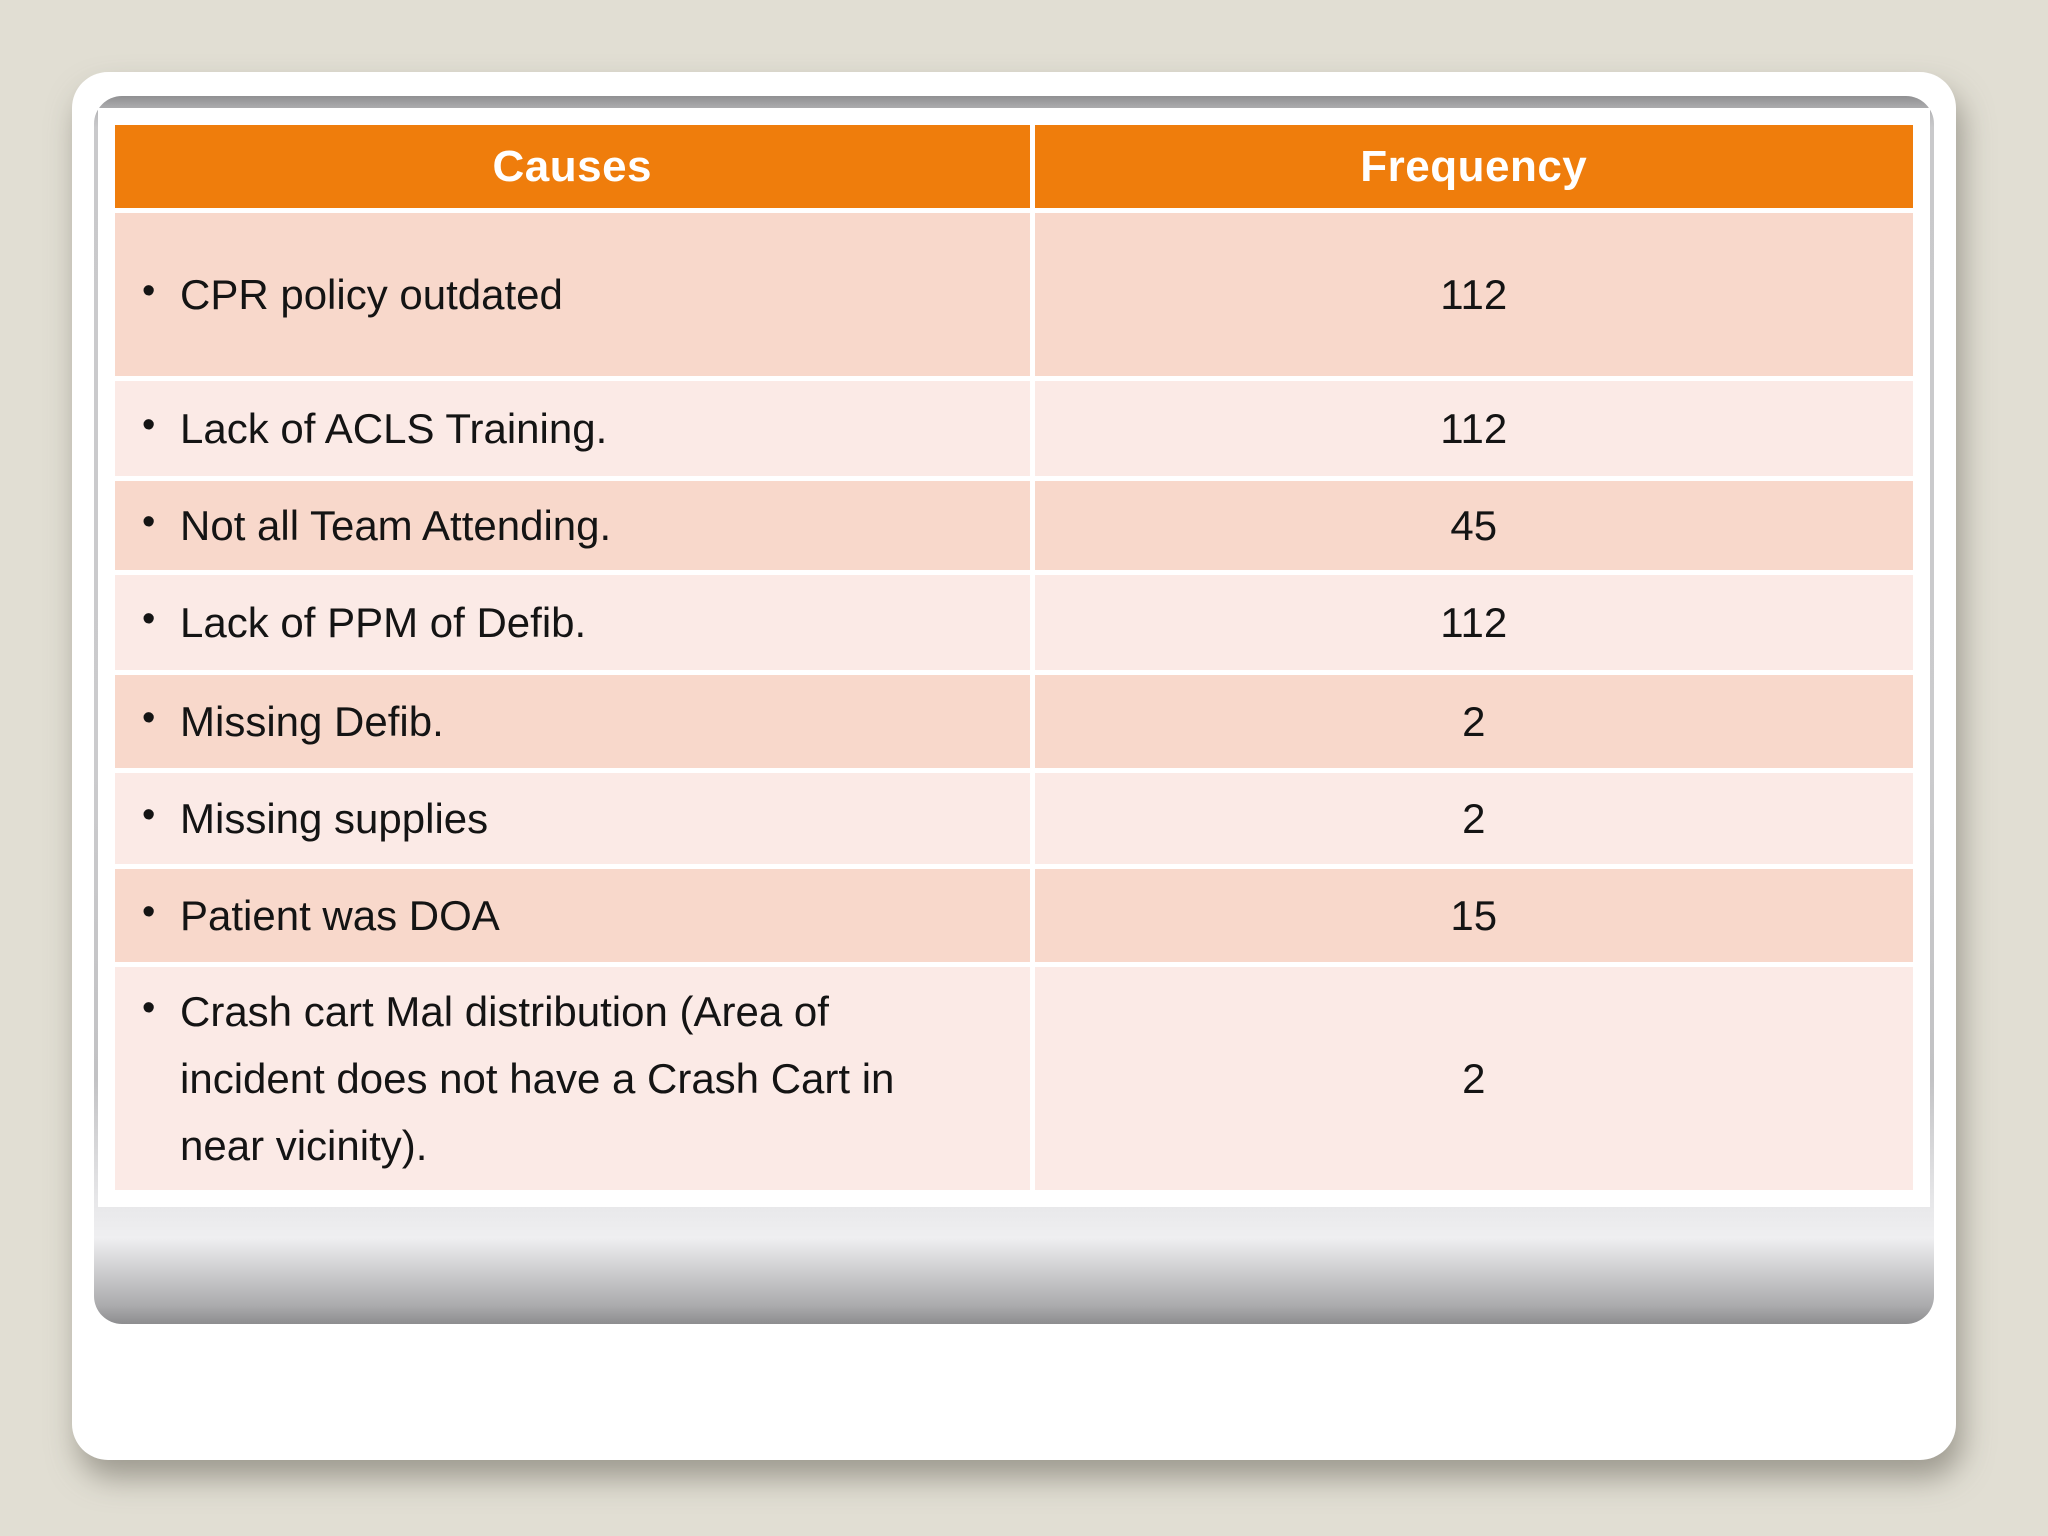  What do you see at coordinates (1474, 915) in the screenshot?
I see `frequency-value: 15` at bounding box center [1474, 915].